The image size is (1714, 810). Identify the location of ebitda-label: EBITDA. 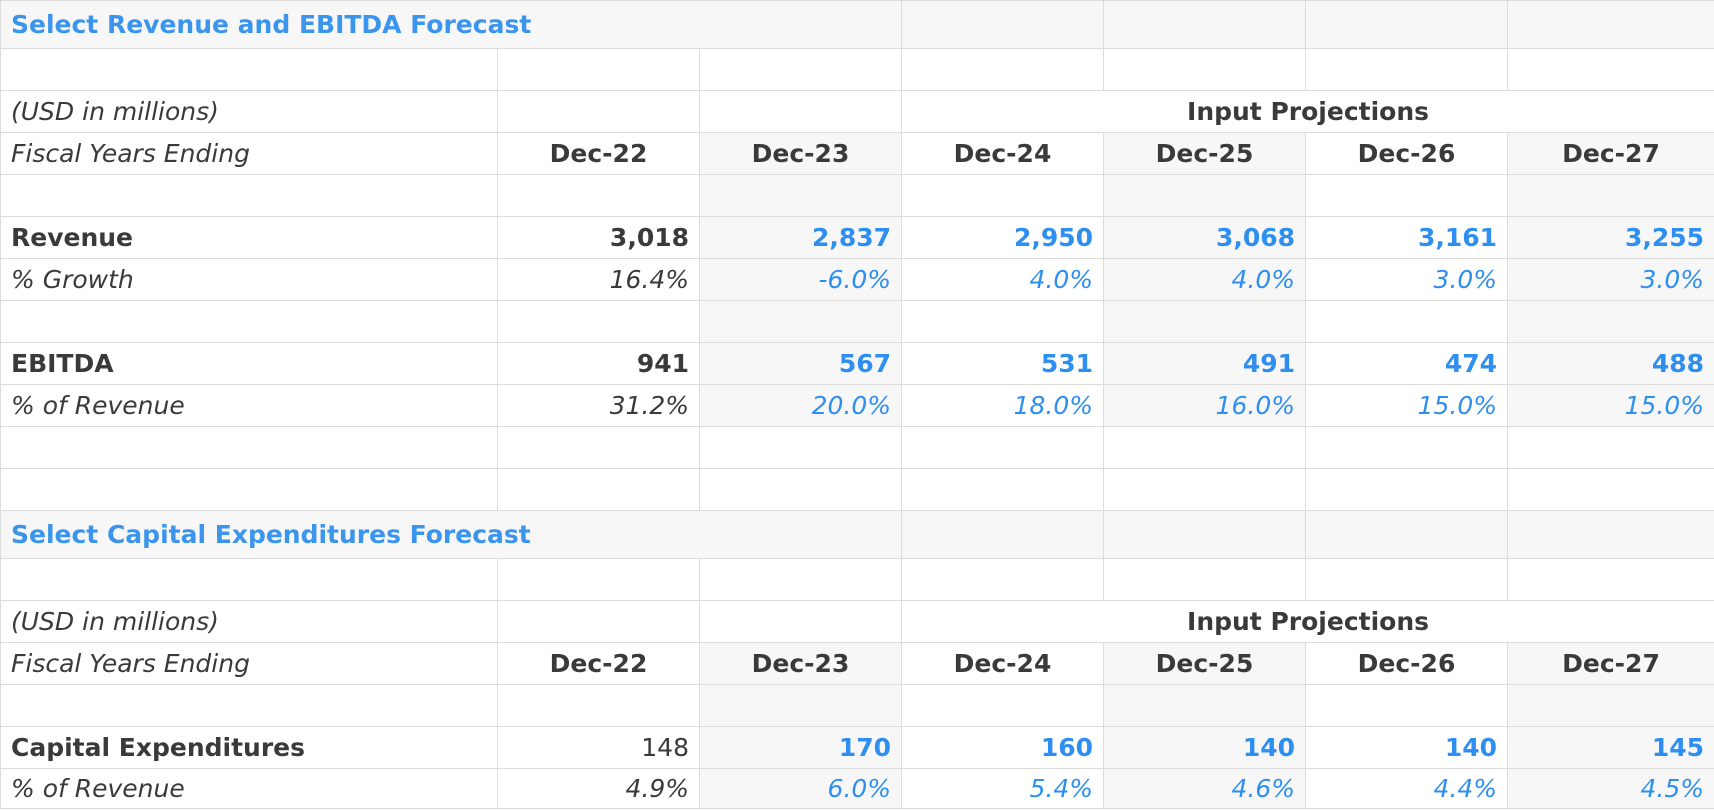
(249, 363).